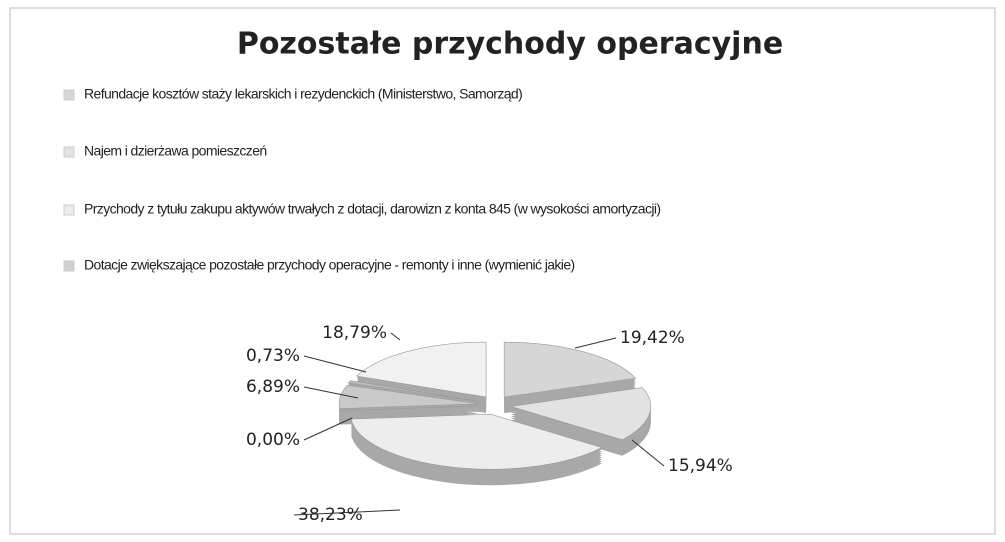 The image size is (1005, 542). I want to click on data-label: 15,94%, so click(700, 466).